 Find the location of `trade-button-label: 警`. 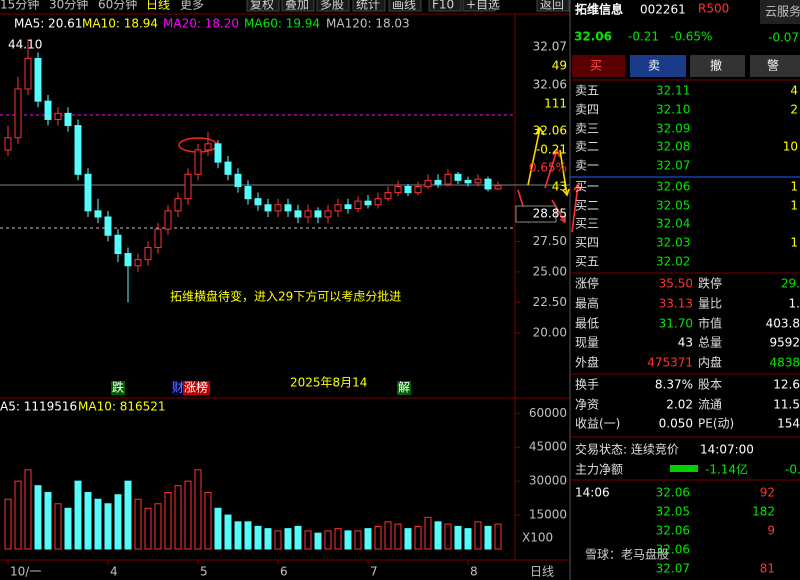

trade-button-label: 警 is located at coordinates (773, 65).